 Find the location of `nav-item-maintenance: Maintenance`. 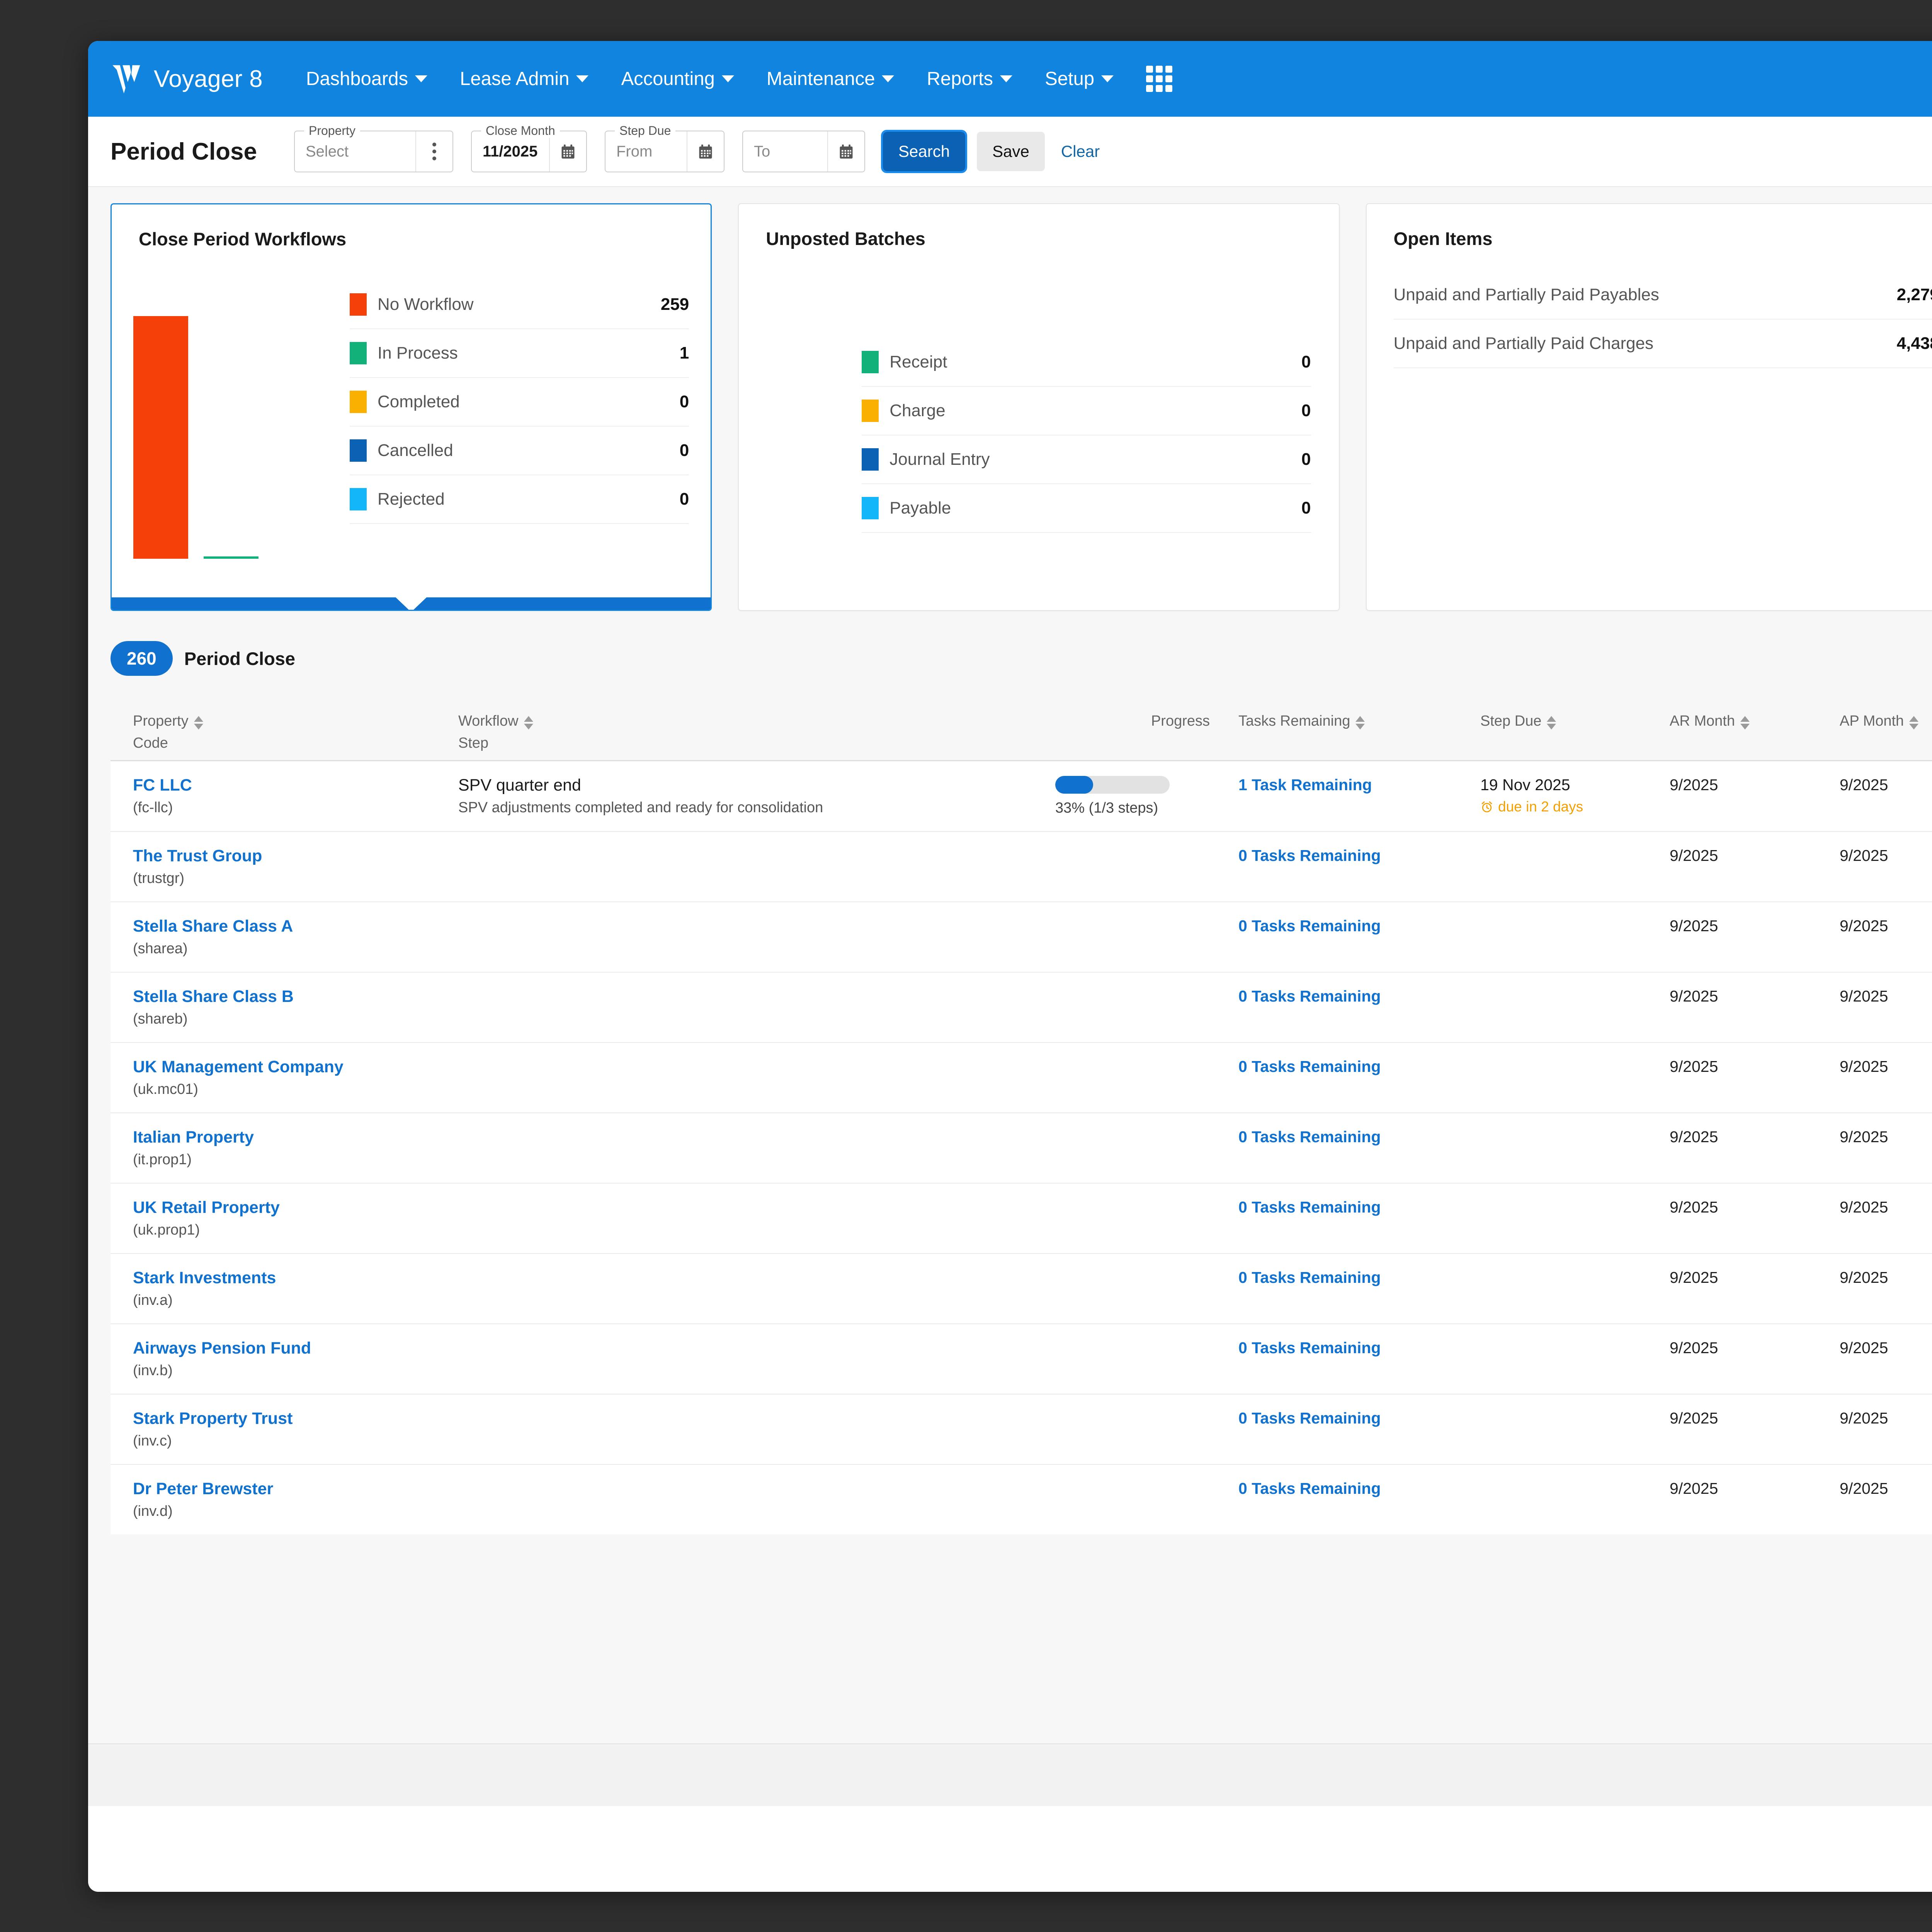

nav-item-maintenance: Maintenance is located at coordinates (830, 79).